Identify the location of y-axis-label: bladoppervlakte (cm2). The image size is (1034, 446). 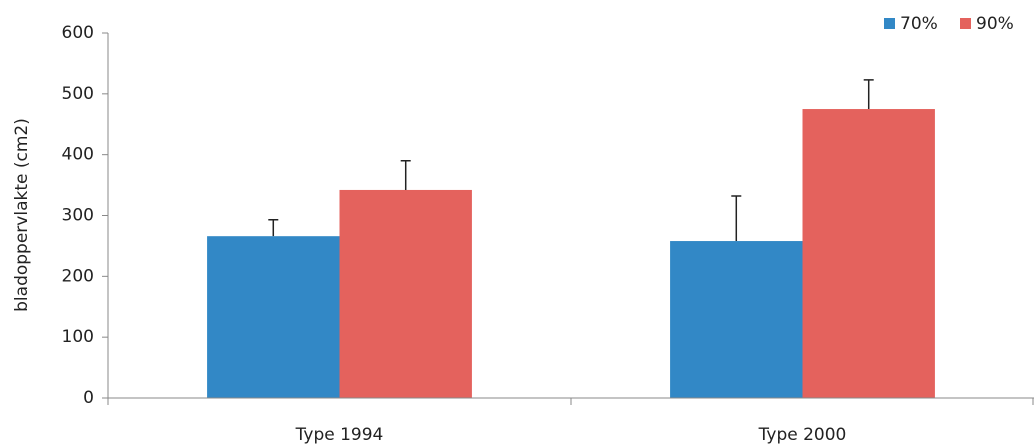
(22, 215).